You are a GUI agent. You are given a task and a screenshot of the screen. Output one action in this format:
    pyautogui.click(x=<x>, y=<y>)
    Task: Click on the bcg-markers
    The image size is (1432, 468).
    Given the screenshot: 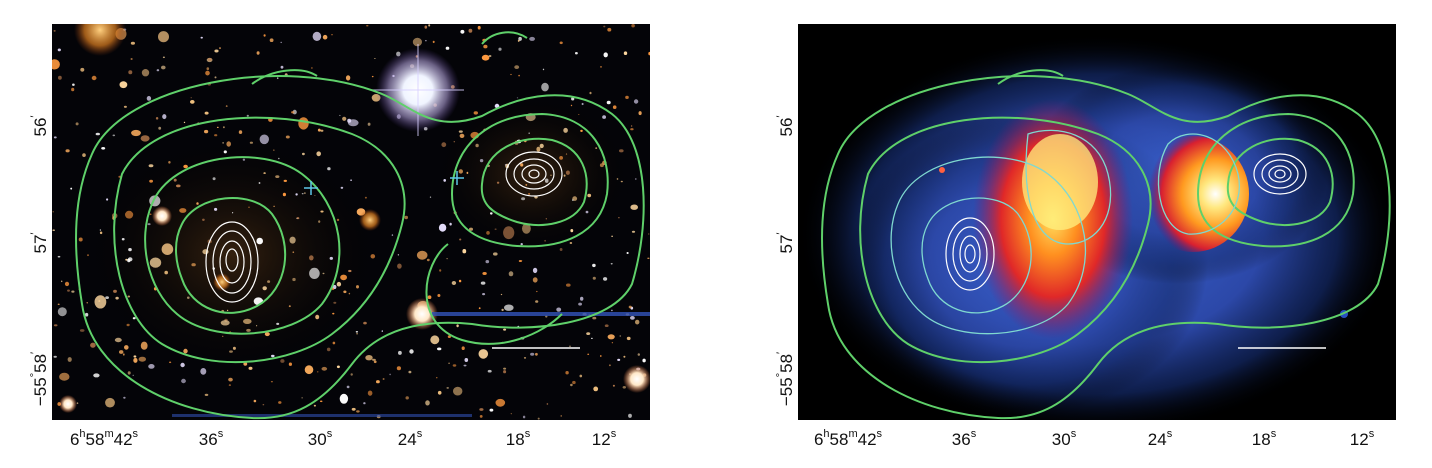 What is the action you would take?
    pyautogui.click(x=384, y=183)
    